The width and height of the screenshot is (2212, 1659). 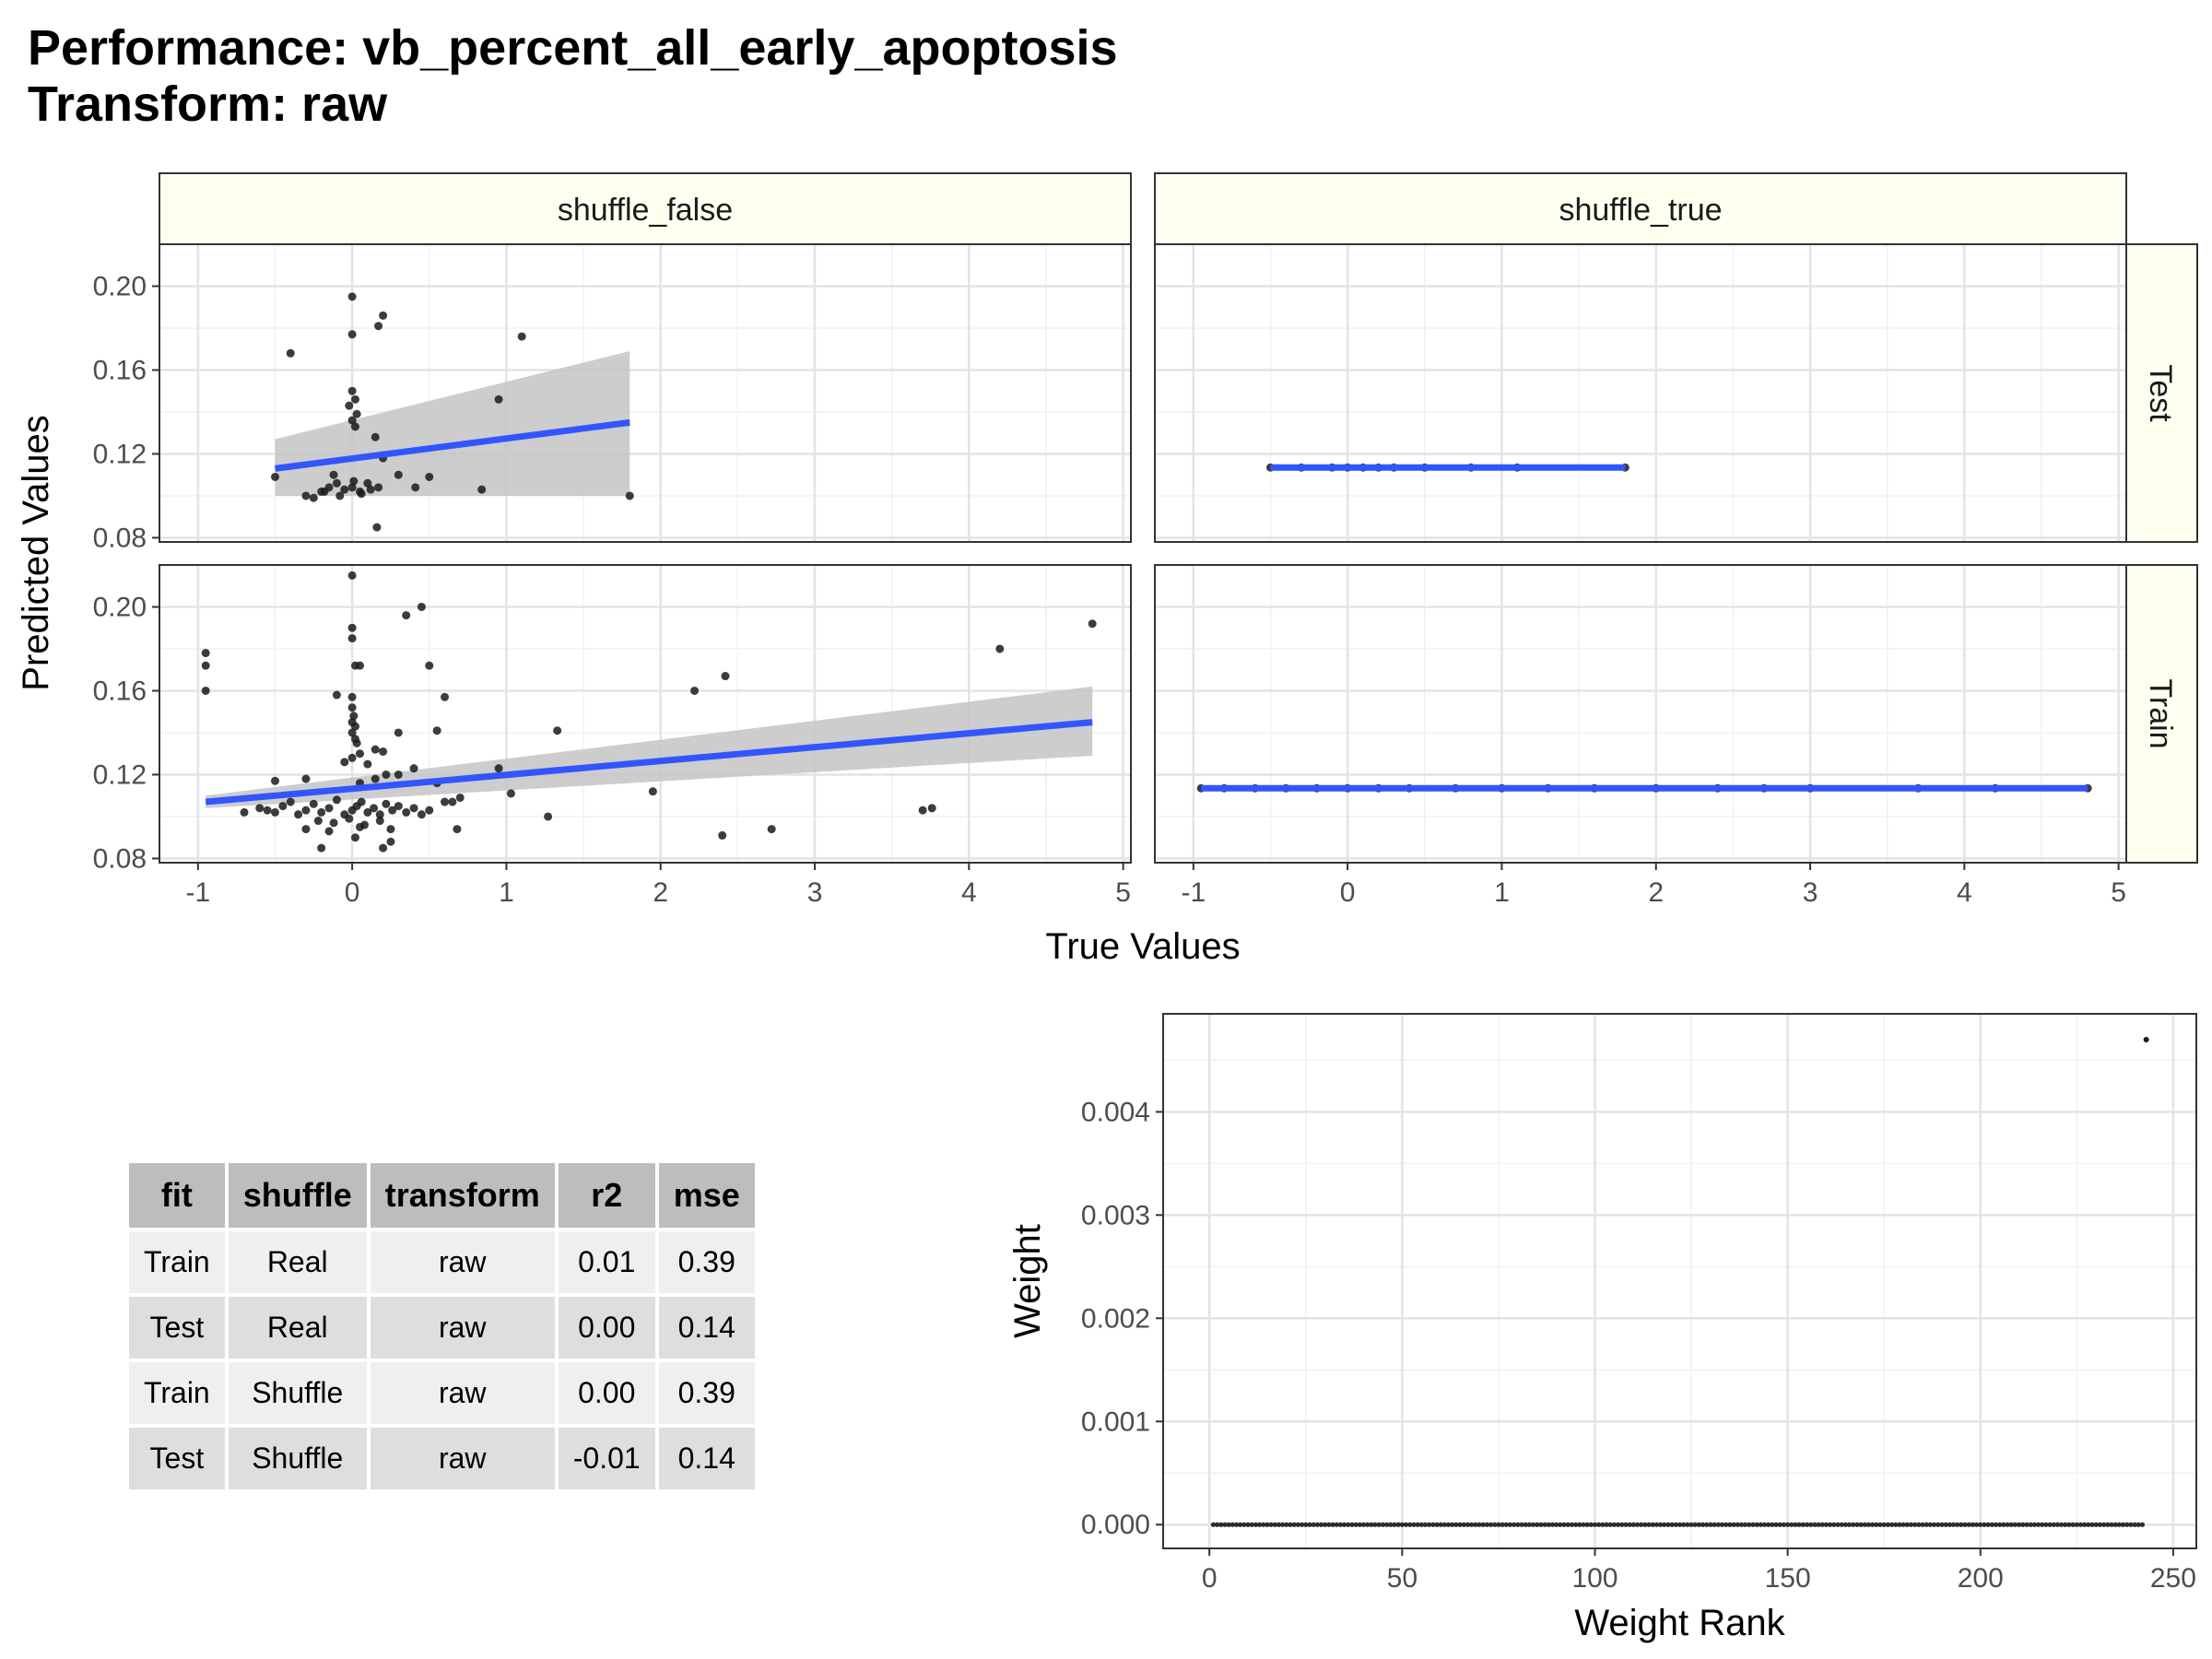 I want to click on facet-strip-label: Test, so click(x=2160, y=393).